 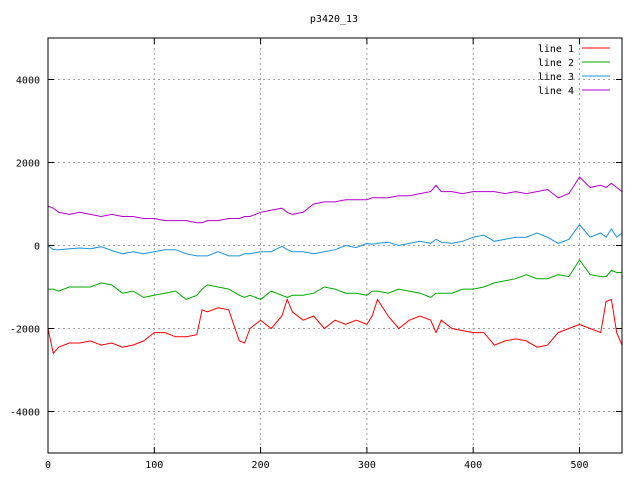 I want to click on x-tick-label: 500, so click(x=579, y=465).